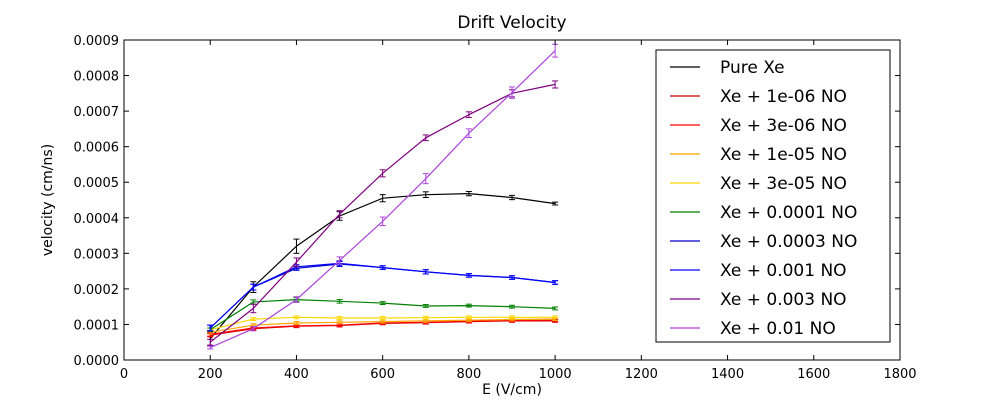  Describe the element at coordinates (641, 374) in the screenshot. I see `x-tick-label: 1200` at that location.